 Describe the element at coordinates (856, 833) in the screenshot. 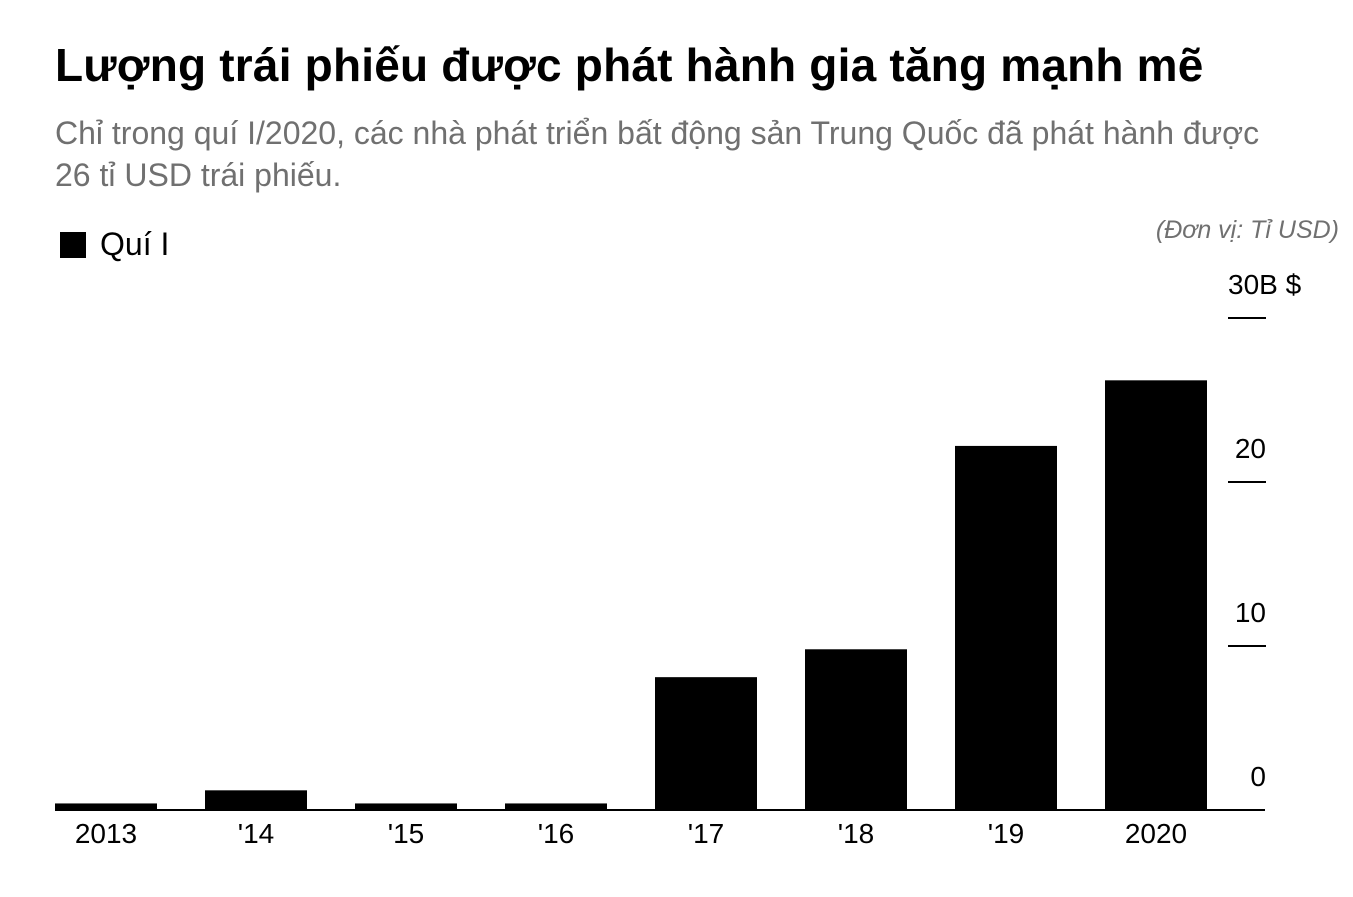

I see `x-tick-label: '18` at that location.